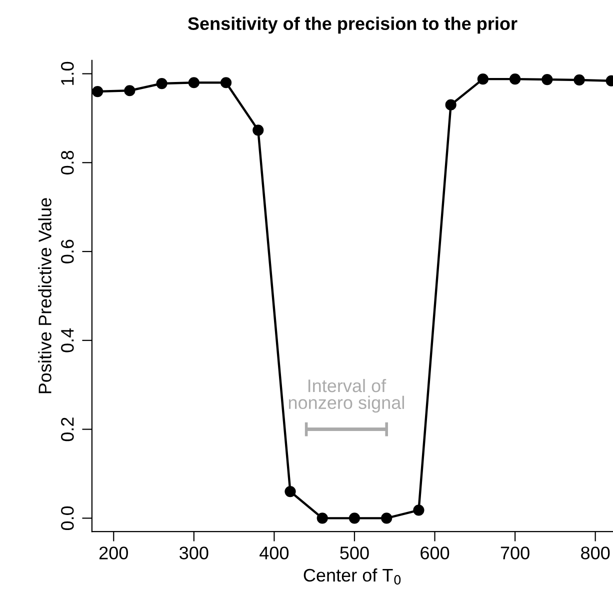 Image resolution: width=613 pixels, height=604 pixels. What do you see at coordinates (45, 296) in the screenshot?
I see `y-axis-title: Positive Predictive Value` at bounding box center [45, 296].